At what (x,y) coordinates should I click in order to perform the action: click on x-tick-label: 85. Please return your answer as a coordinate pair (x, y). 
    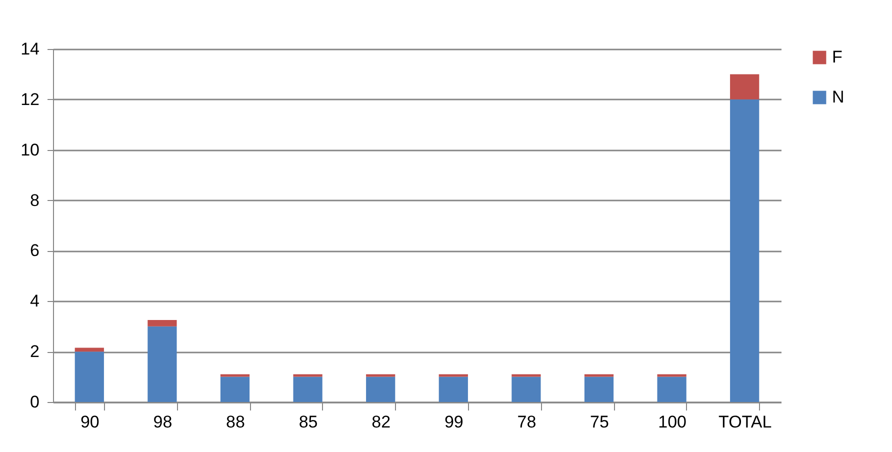
    Looking at the image, I should click on (308, 422).